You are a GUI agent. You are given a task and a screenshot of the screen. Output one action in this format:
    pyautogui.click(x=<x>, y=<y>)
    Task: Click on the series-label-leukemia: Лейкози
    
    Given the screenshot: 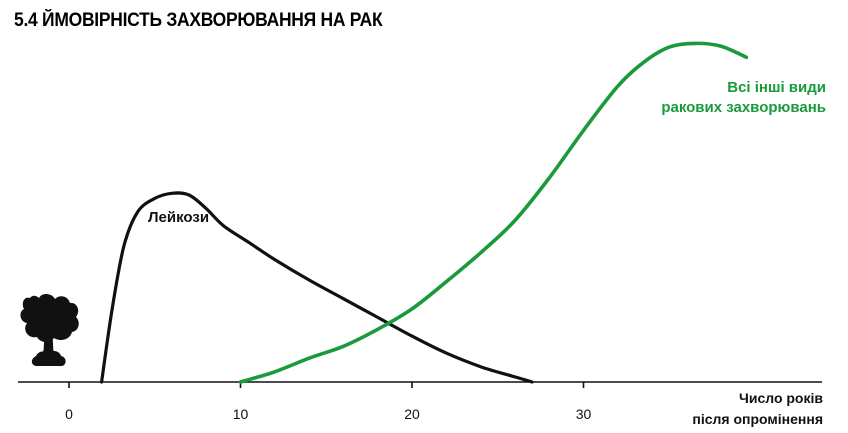 What is the action you would take?
    pyautogui.click(x=178, y=217)
    